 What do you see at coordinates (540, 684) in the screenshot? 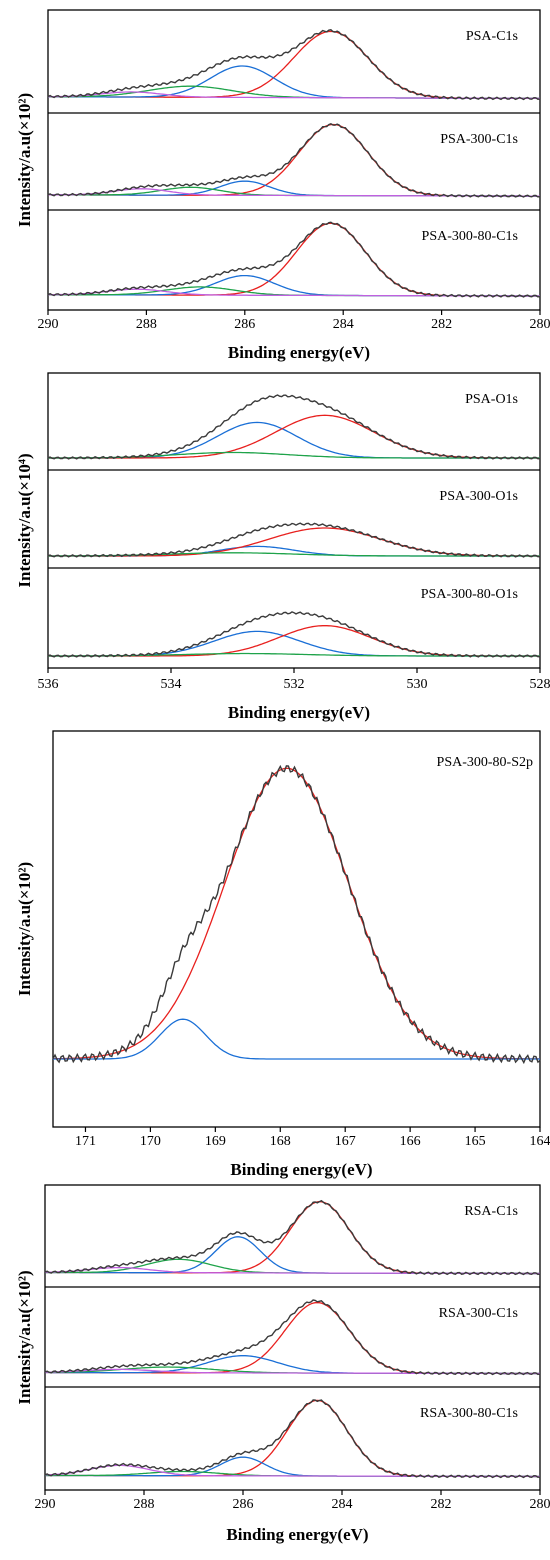
I see `x-tick-label: 528` at bounding box center [540, 684].